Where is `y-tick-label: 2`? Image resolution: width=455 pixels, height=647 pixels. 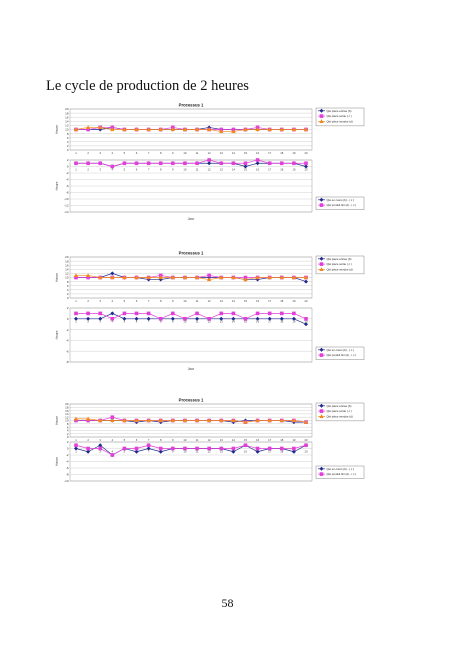
y-tick-label: 2 is located at coordinates (68, 442).